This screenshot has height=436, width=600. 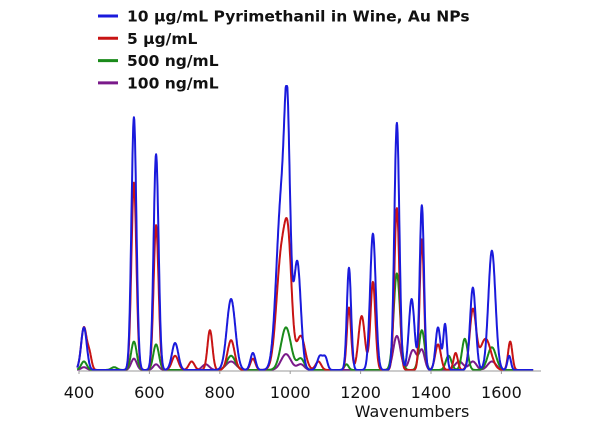 What do you see at coordinates (501, 392) in the screenshot?
I see `x-tick-label: 1600` at bounding box center [501, 392].